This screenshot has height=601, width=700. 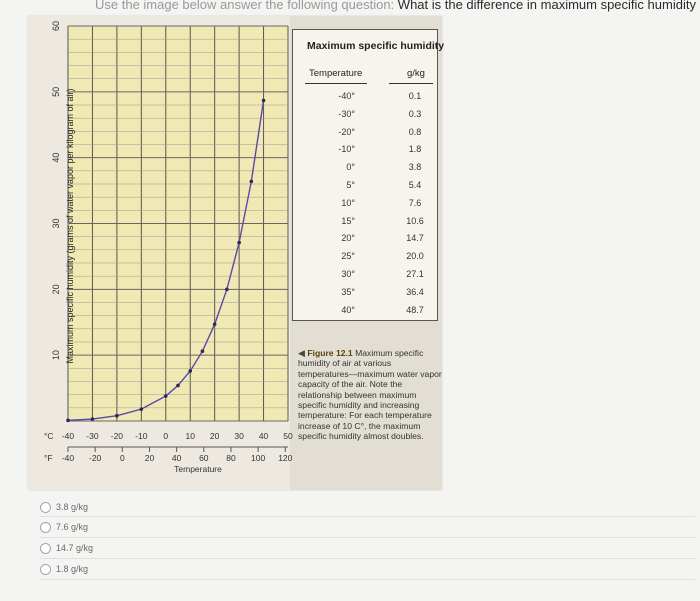 I want to click on celsius-tick-label: -40, so click(x=68, y=436).